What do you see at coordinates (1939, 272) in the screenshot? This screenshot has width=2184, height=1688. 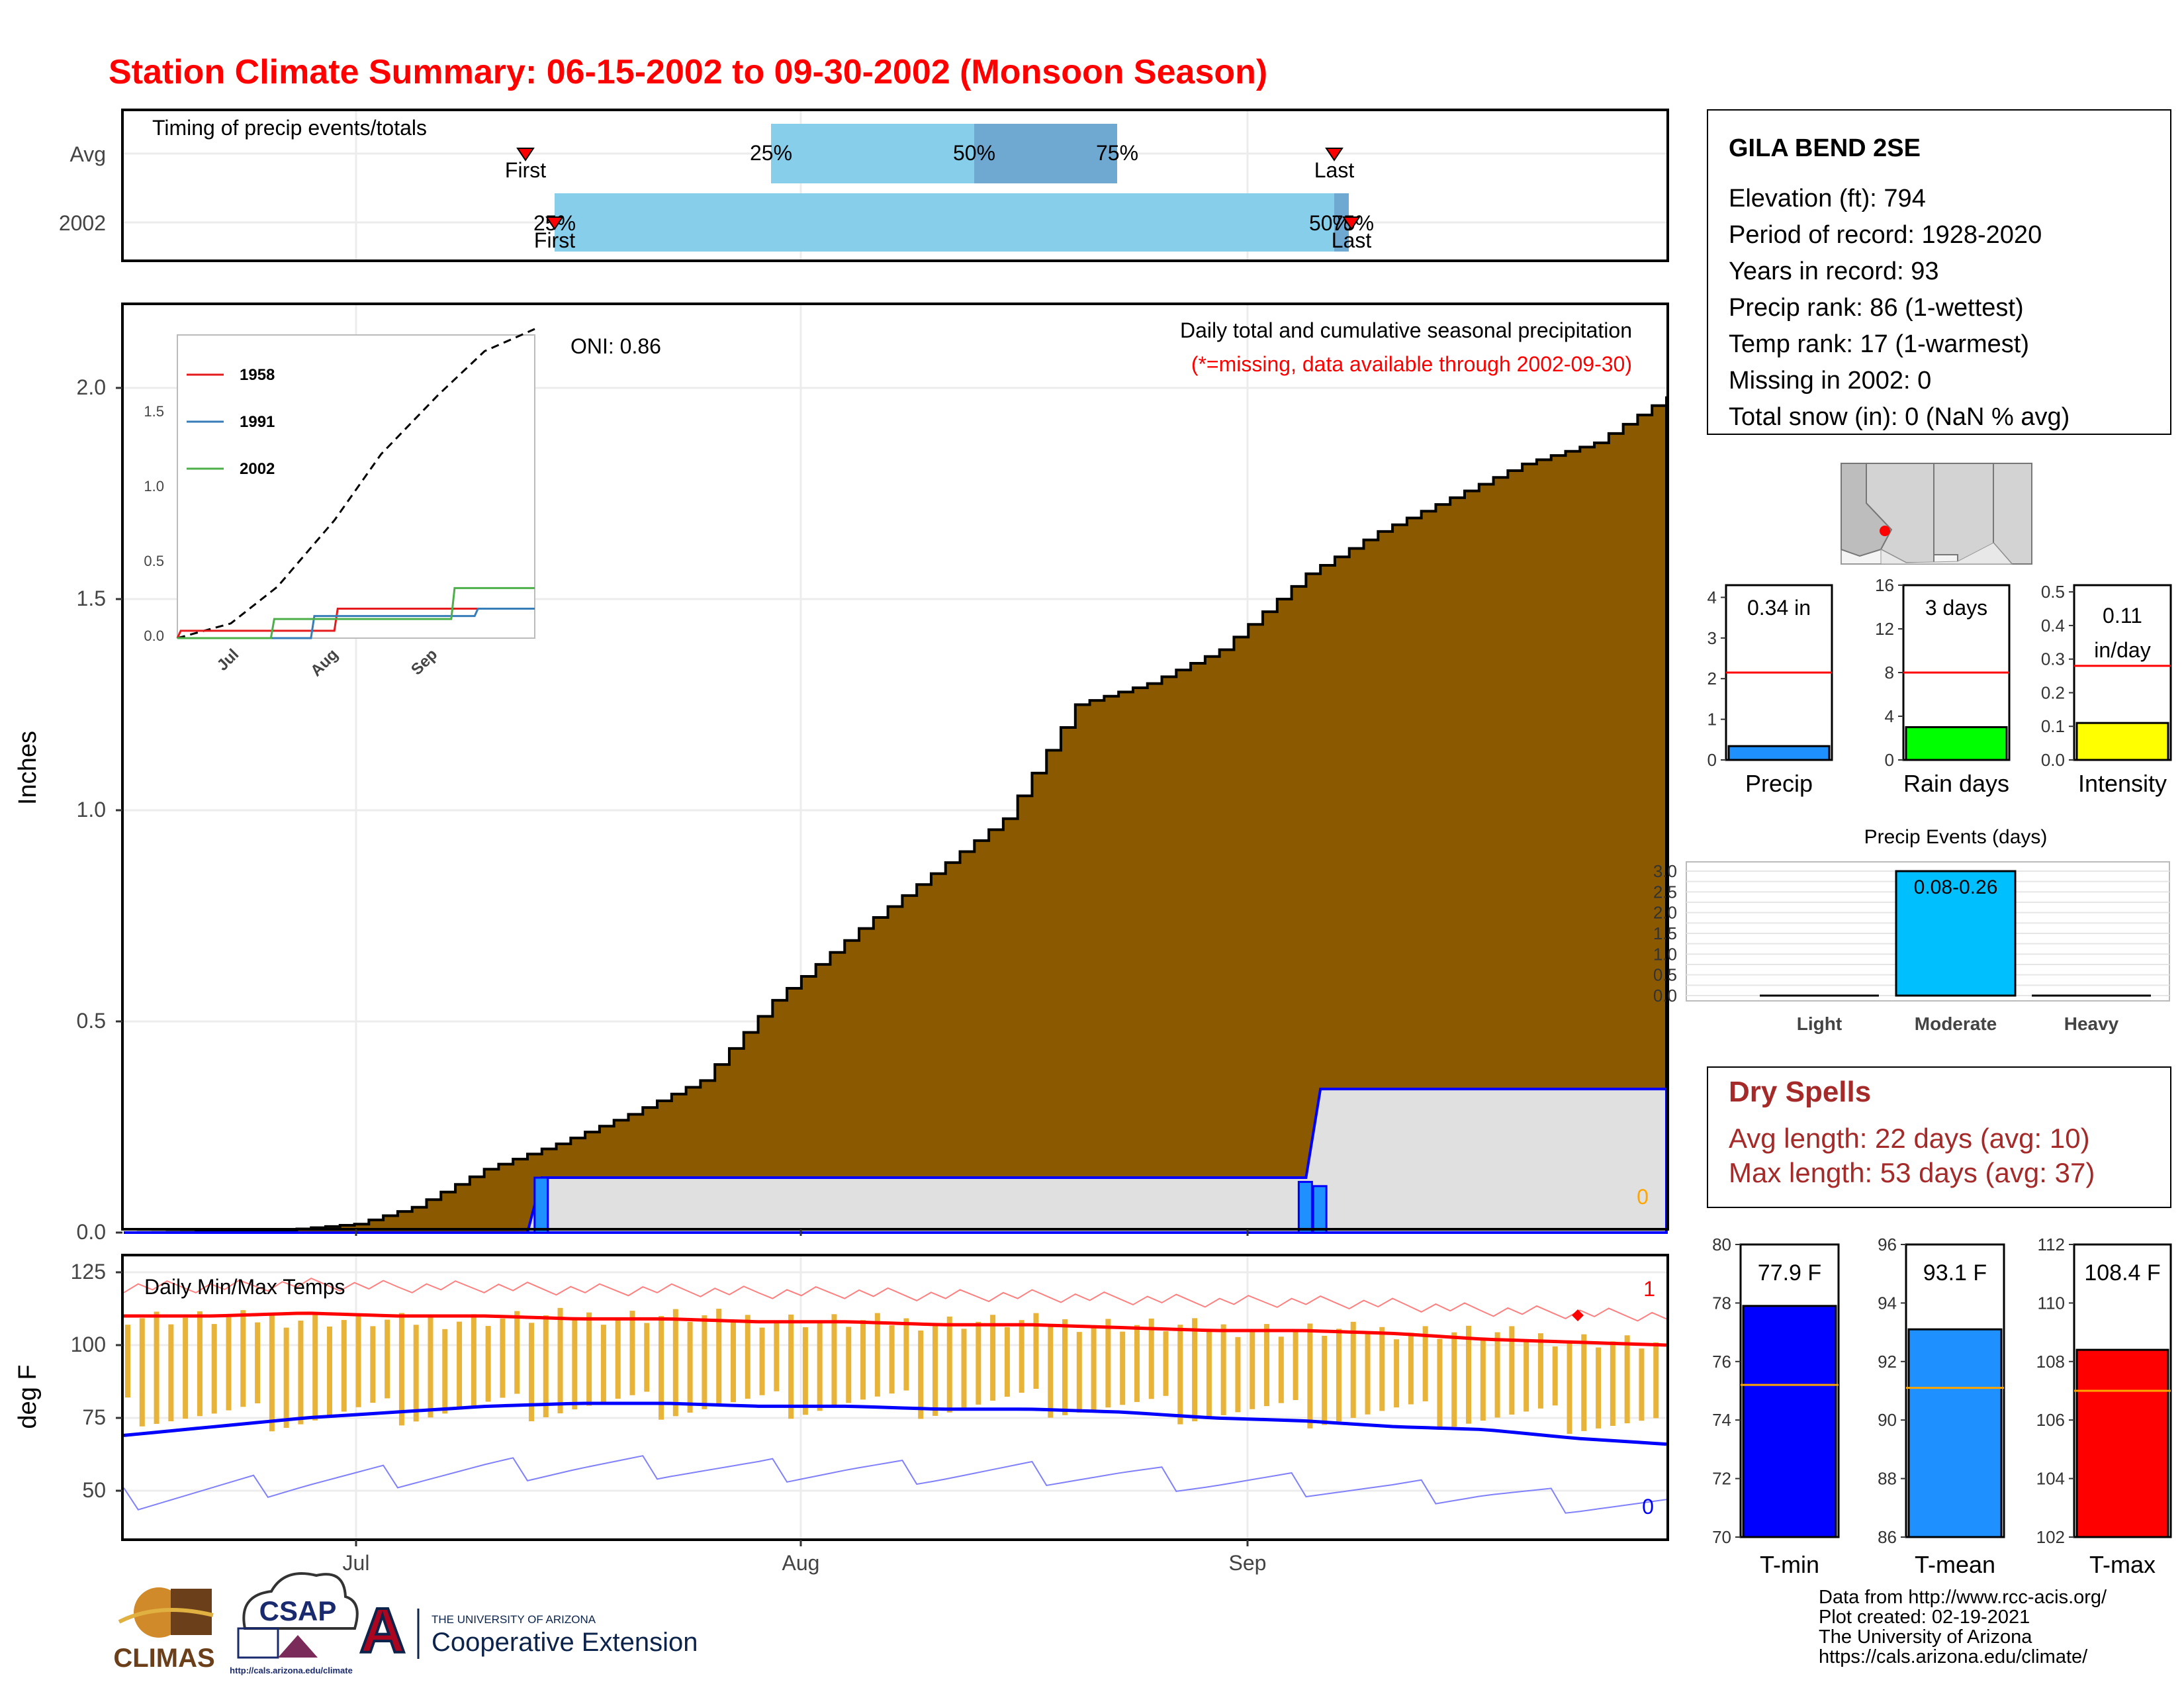 I see `station-info-frame` at bounding box center [1939, 272].